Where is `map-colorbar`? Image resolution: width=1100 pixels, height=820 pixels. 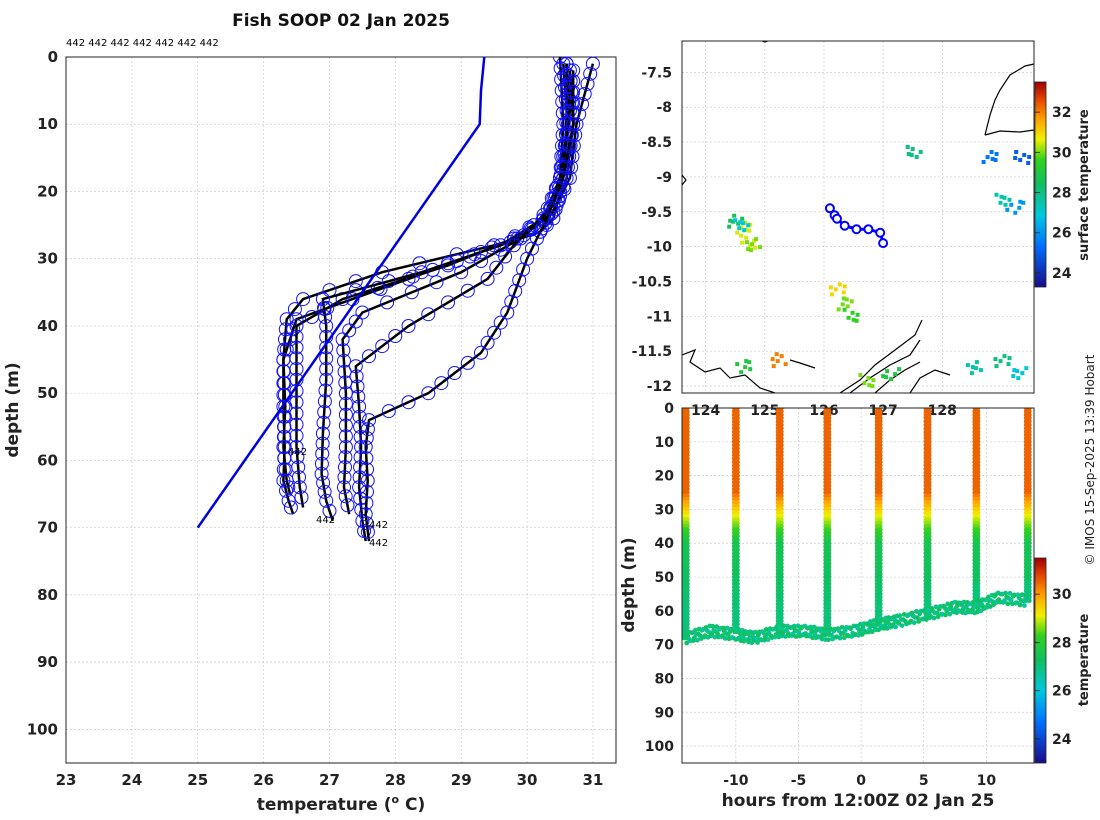
map-colorbar is located at coordinates (1040, 184).